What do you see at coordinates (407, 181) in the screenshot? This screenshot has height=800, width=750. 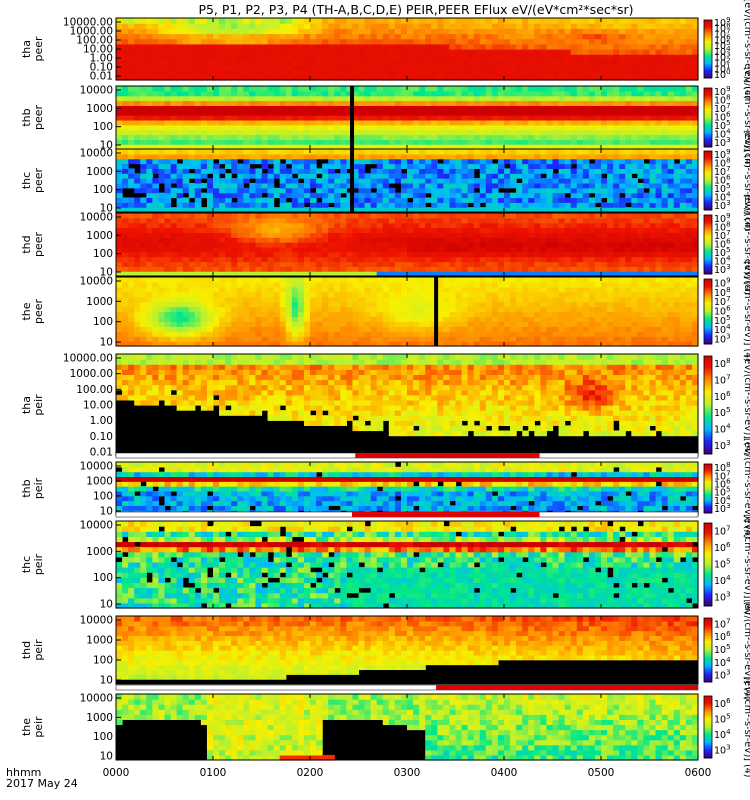 I see `heatmap-cells` at bounding box center [407, 181].